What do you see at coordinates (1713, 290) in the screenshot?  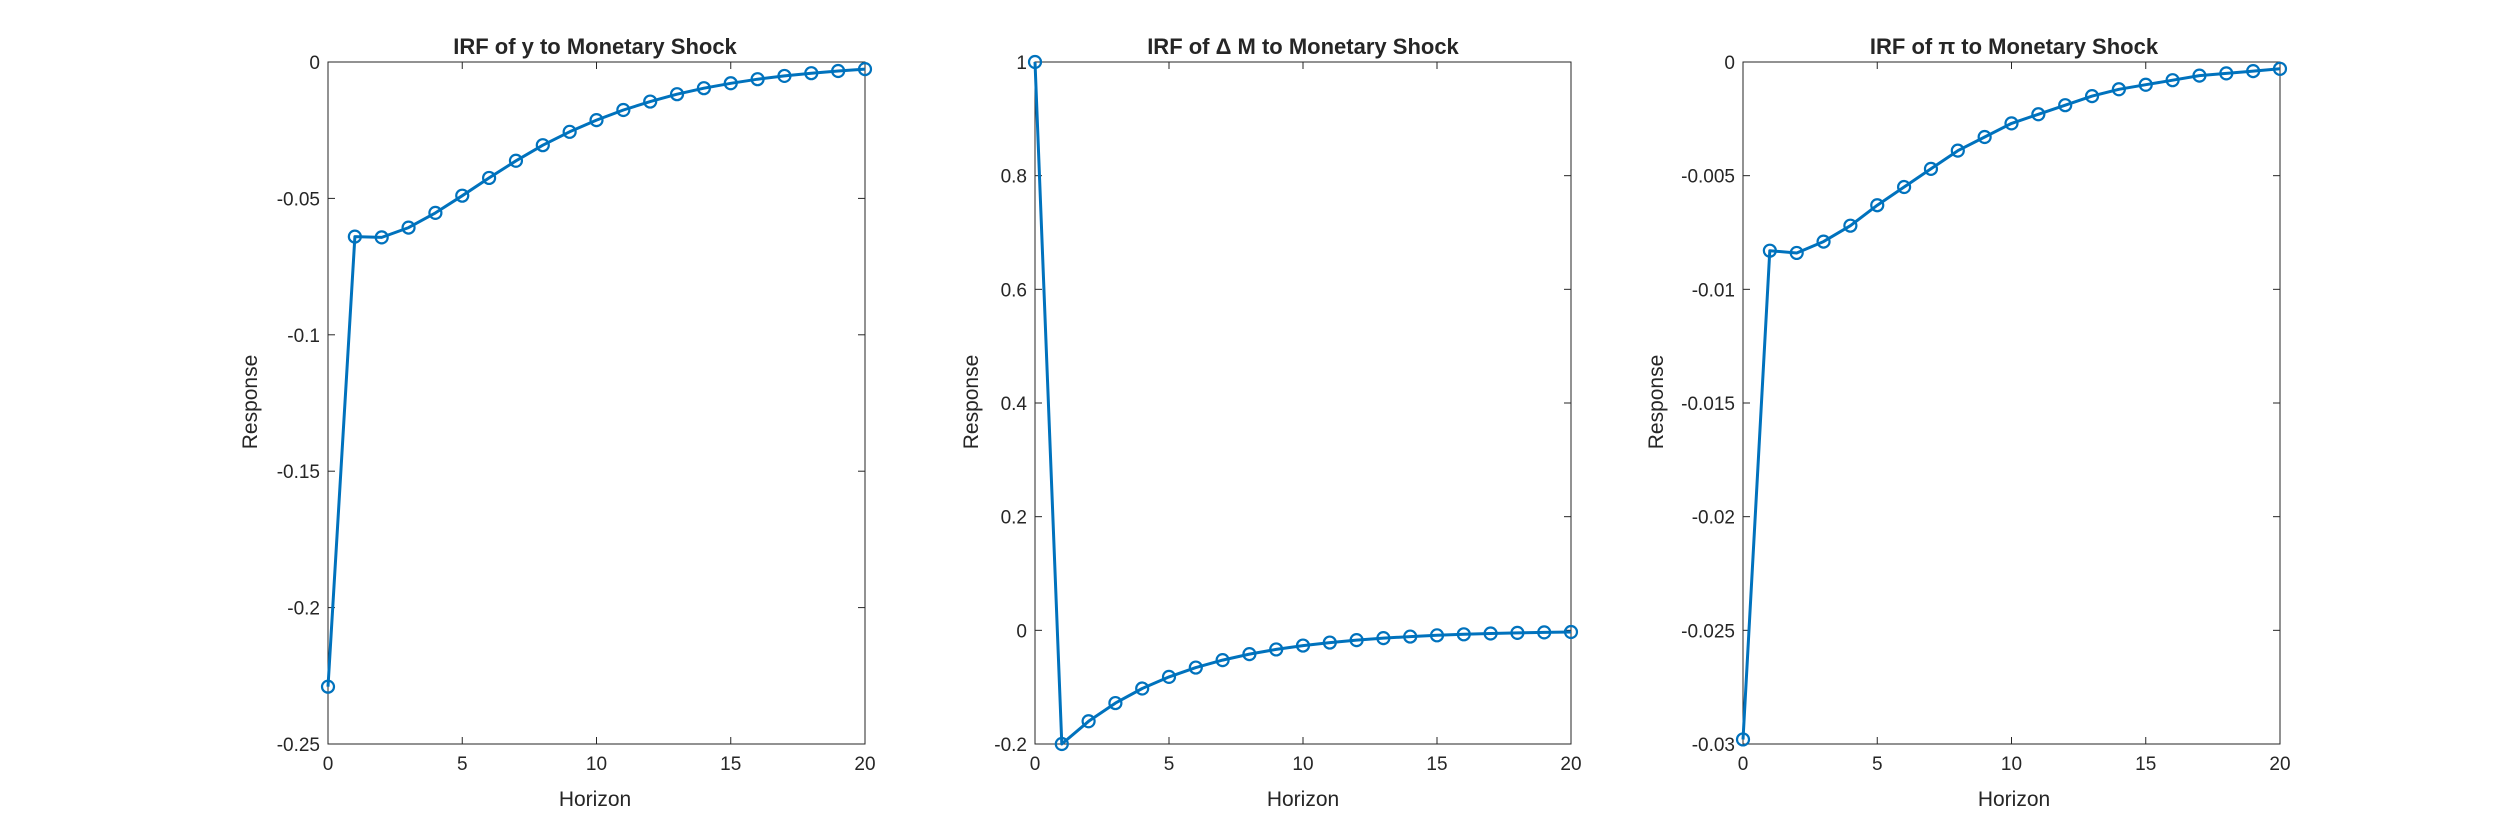 I see `y-tick-label: -0.01` at bounding box center [1713, 290].